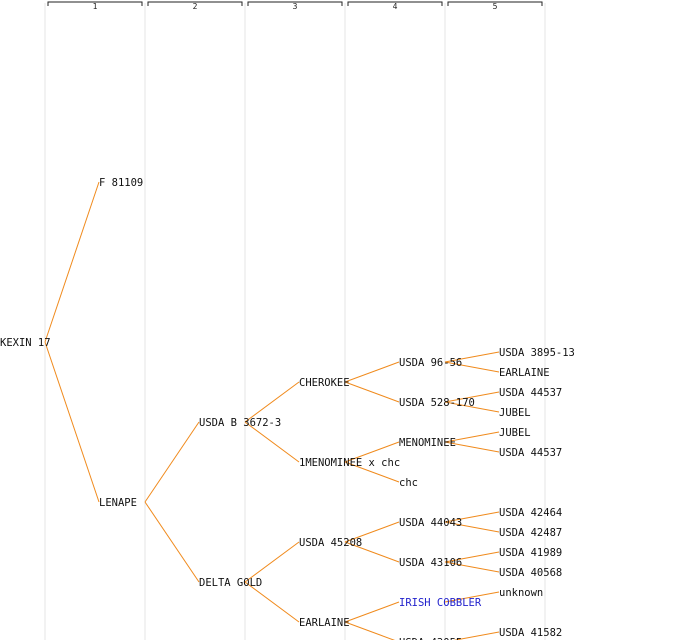  I want to click on pedigree-node-usda-44043: USDA 44043, so click(430, 523).